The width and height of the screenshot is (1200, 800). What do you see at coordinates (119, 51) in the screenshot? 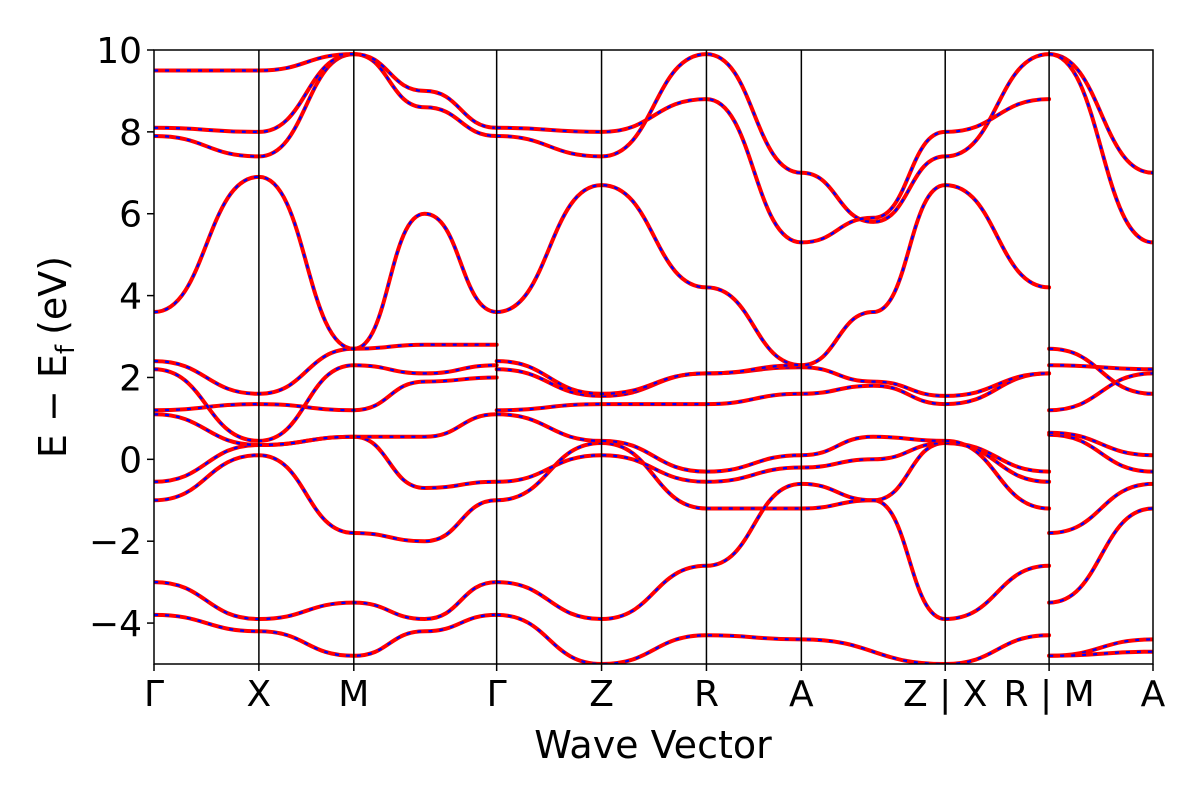
I see `y-tick-label: 10` at bounding box center [119, 51].